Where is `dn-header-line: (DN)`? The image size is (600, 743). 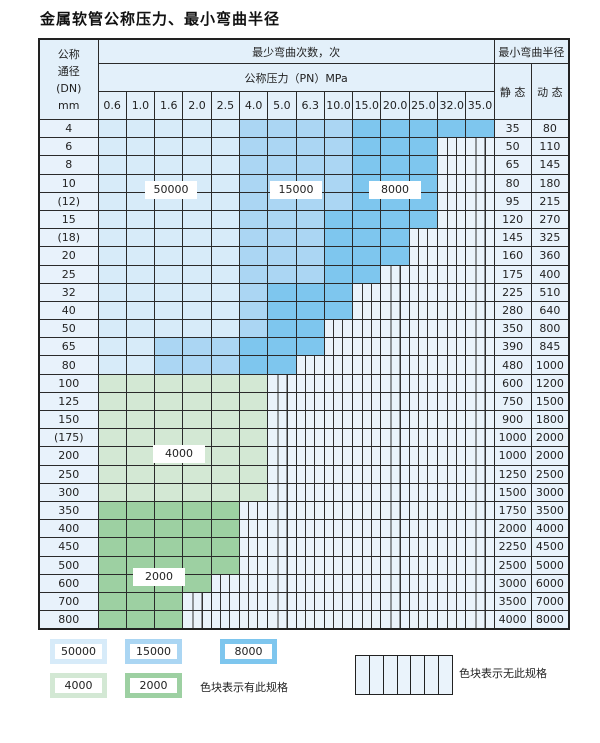 dn-header-line: (DN) is located at coordinates (69, 88).